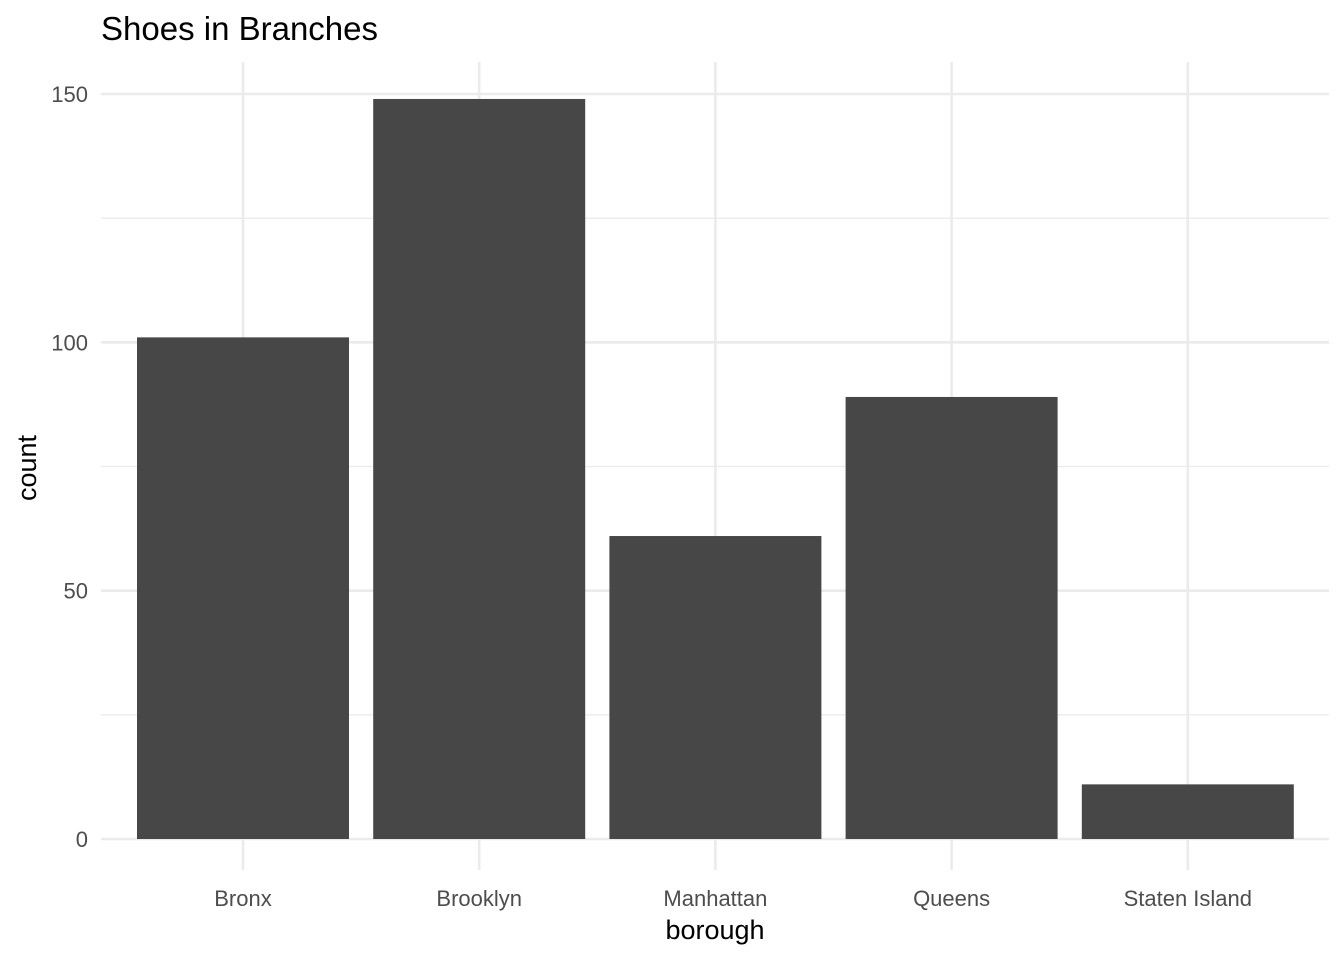  I want to click on x-tick-label: Staten Island, so click(1188, 898).